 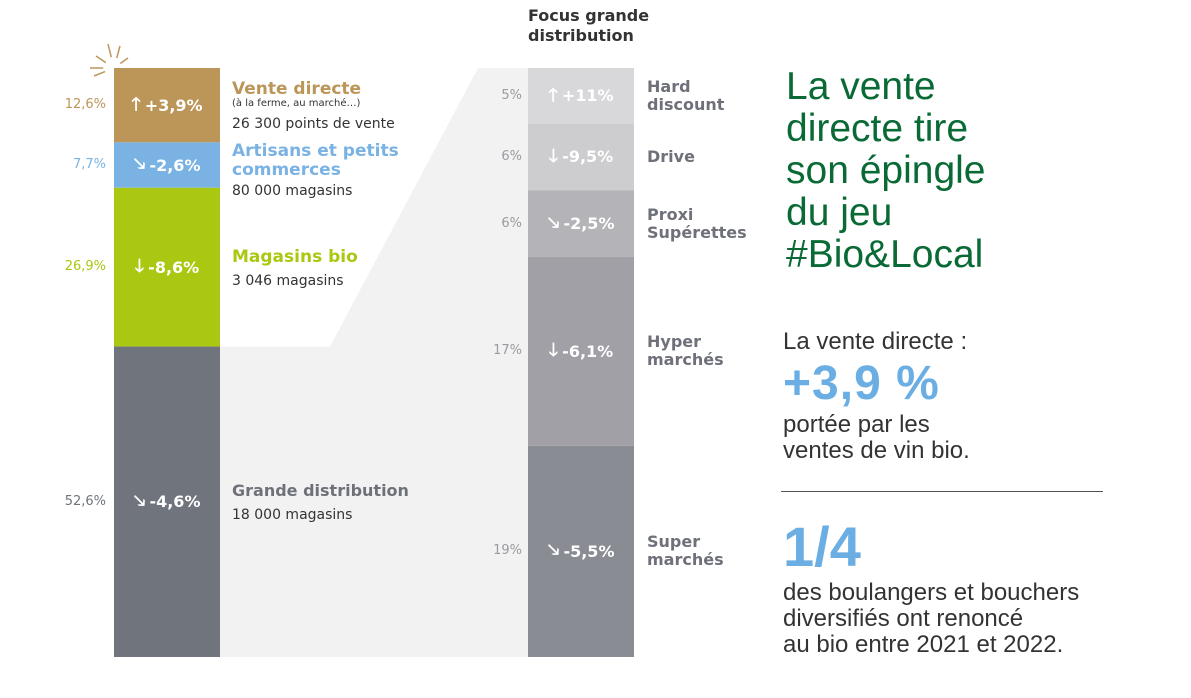 What do you see at coordinates (297, 89) in the screenshot?
I see `category-title: Vente directe` at bounding box center [297, 89].